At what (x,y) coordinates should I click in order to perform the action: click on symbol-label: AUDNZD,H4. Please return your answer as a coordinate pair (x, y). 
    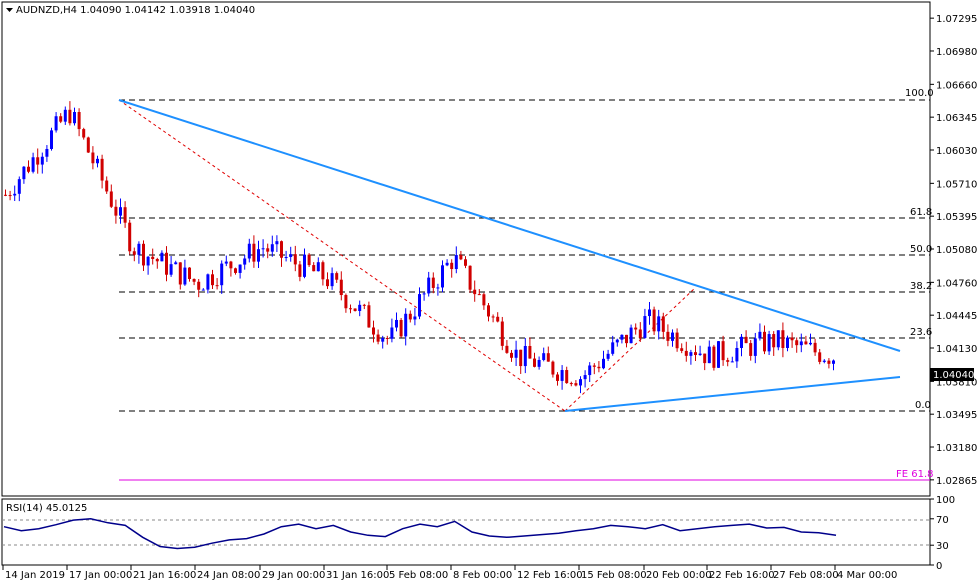
    Looking at the image, I should click on (46, 10).